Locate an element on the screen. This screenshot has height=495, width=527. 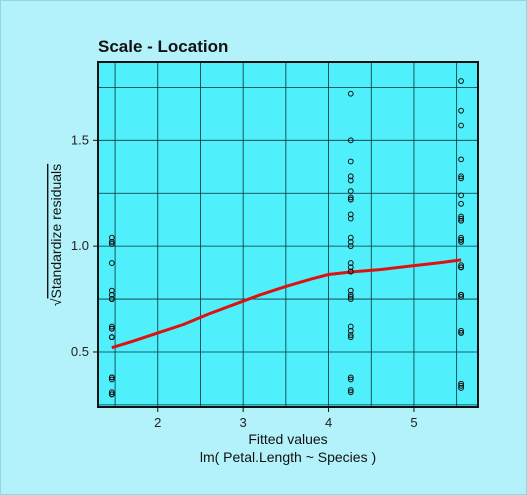
smooth-line-group is located at coordinates (286, 304).